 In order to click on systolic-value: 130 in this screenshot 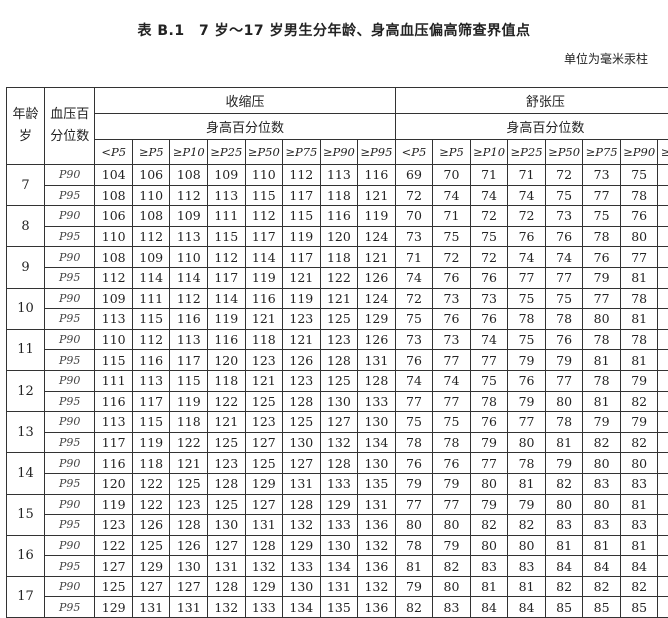, I will do `click(227, 525)`.